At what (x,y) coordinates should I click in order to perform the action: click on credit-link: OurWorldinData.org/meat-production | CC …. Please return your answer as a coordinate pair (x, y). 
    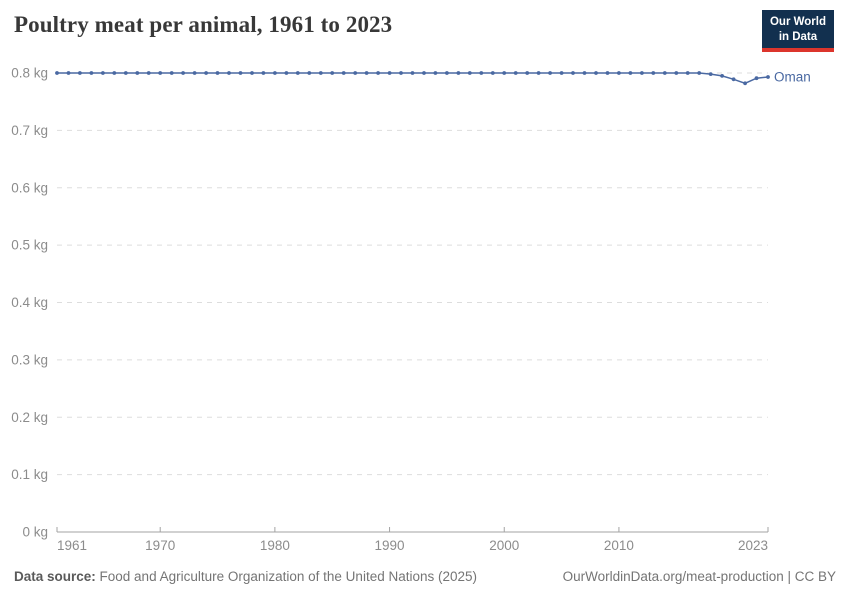
    Looking at the image, I should click on (699, 576).